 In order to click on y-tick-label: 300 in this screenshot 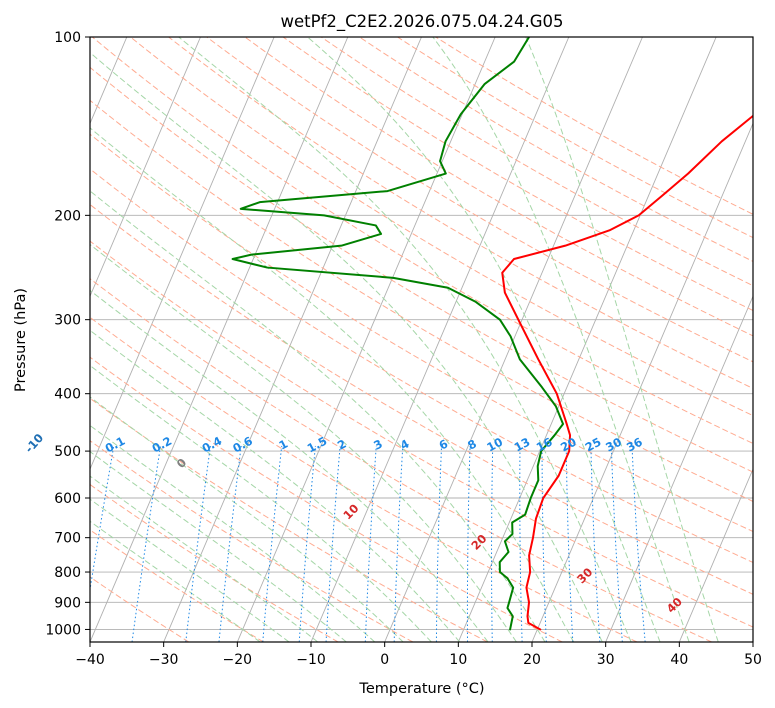, I will do `click(67, 321)`.